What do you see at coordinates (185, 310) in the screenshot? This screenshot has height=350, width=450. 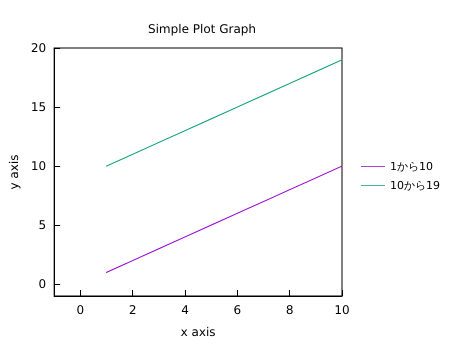 I see `x-tick-label: 4` at bounding box center [185, 310].